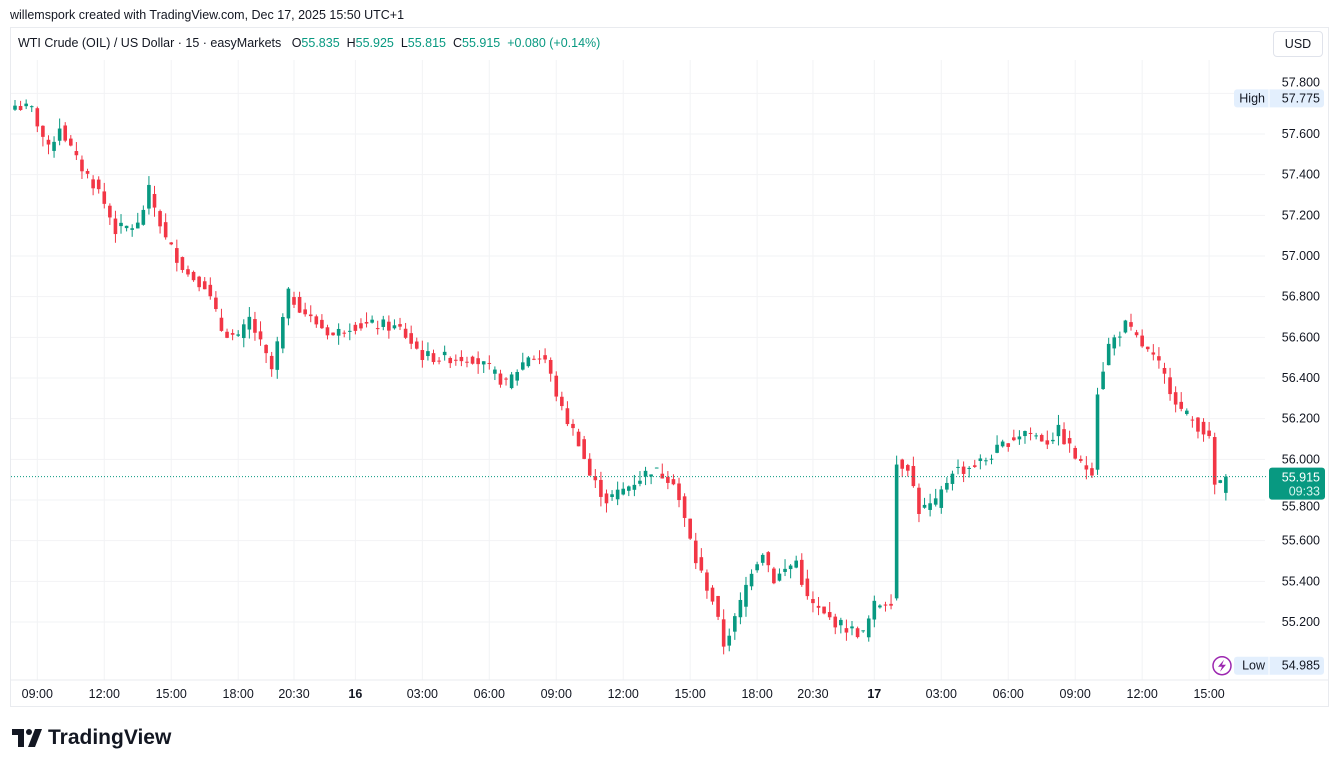  I want to click on time-tick-label: 17, so click(874, 694).